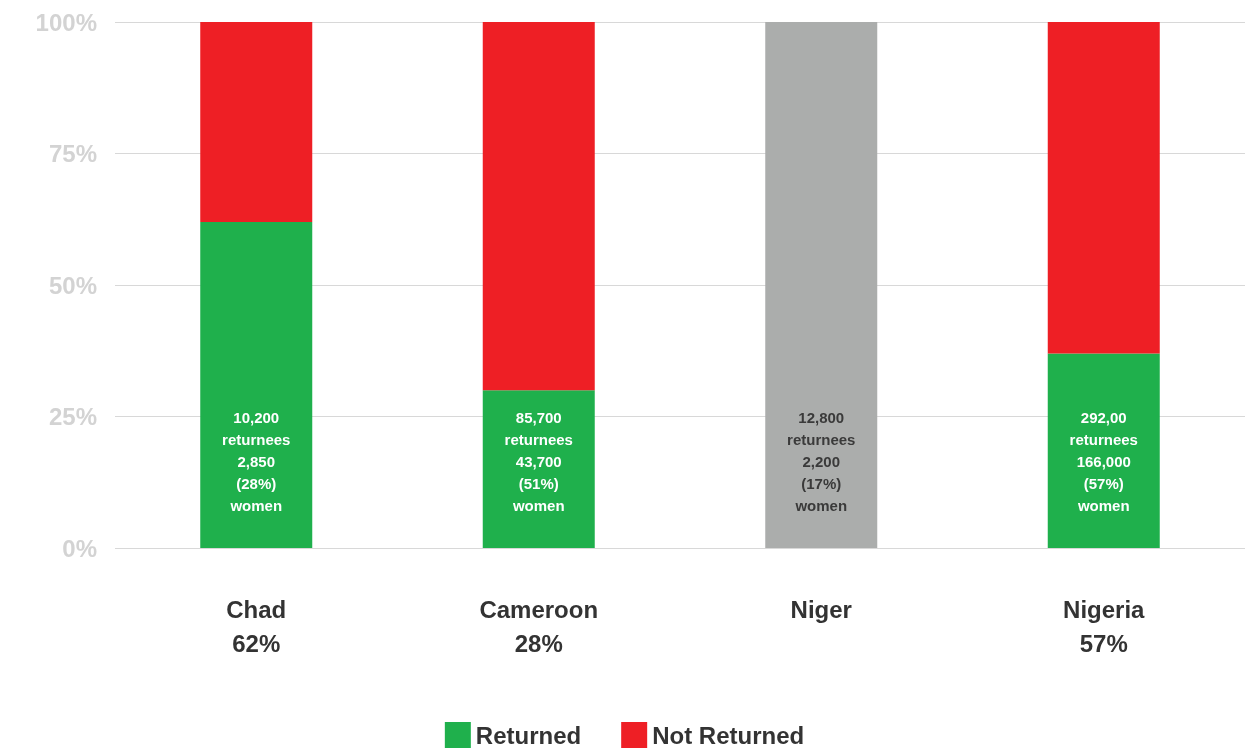  I want to click on legend-label: Returned, so click(528, 735).